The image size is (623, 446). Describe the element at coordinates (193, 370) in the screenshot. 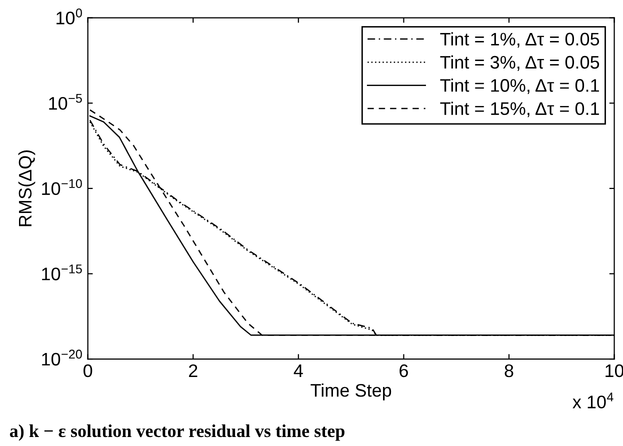

I see `x-tick-label: 2` at that location.